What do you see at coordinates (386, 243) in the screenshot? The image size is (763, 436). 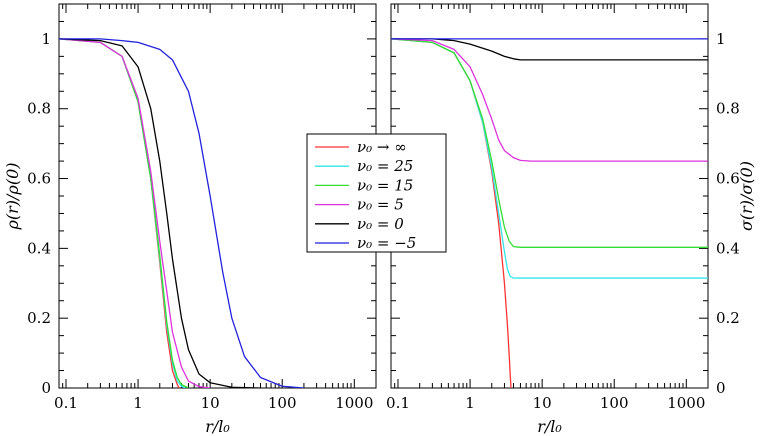 I see `legend-entry: ν₀ = −5` at bounding box center [386, 243].